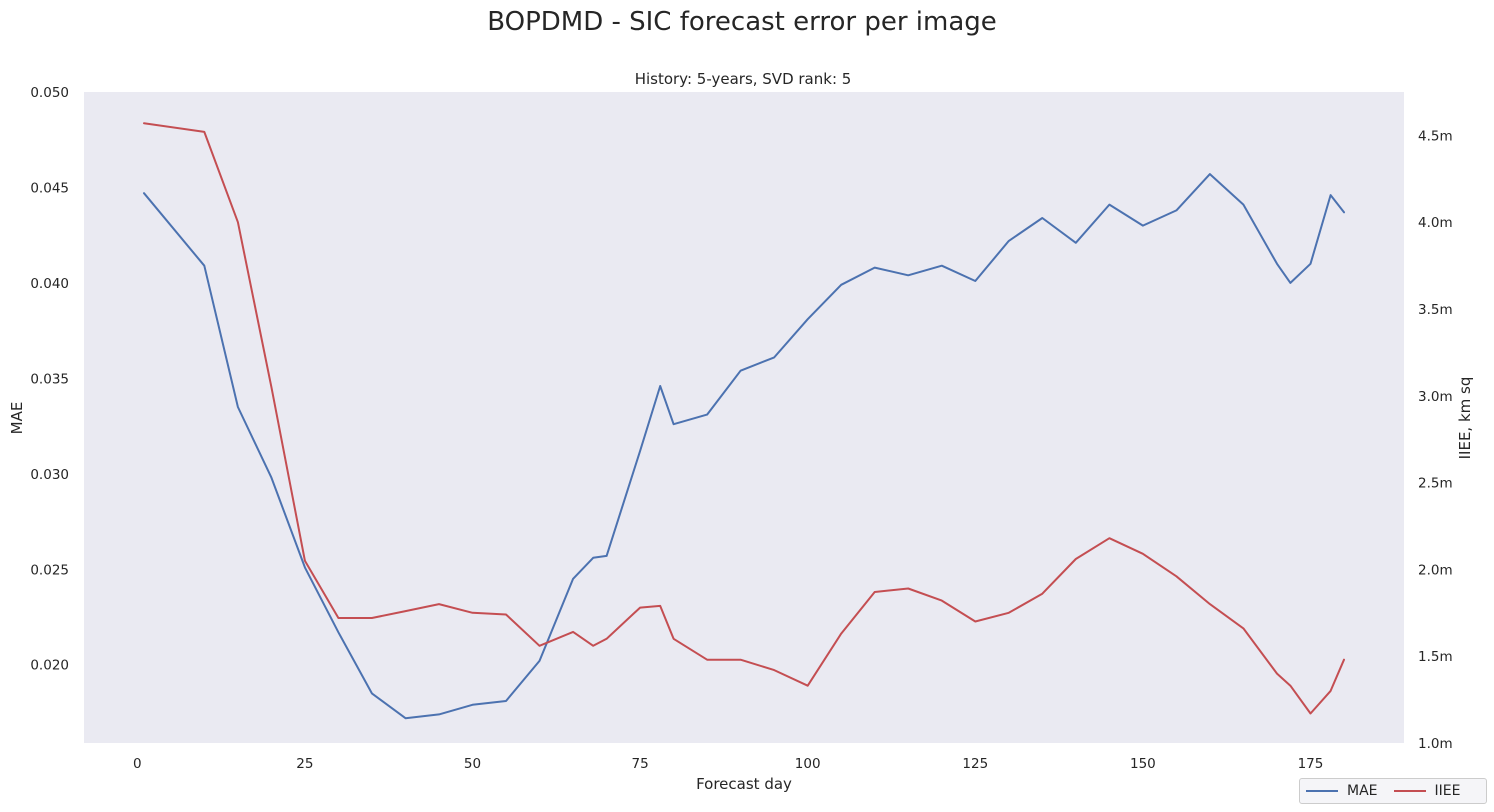  I want to click on y-left-tick-label: 0.020, so click(49, 666).